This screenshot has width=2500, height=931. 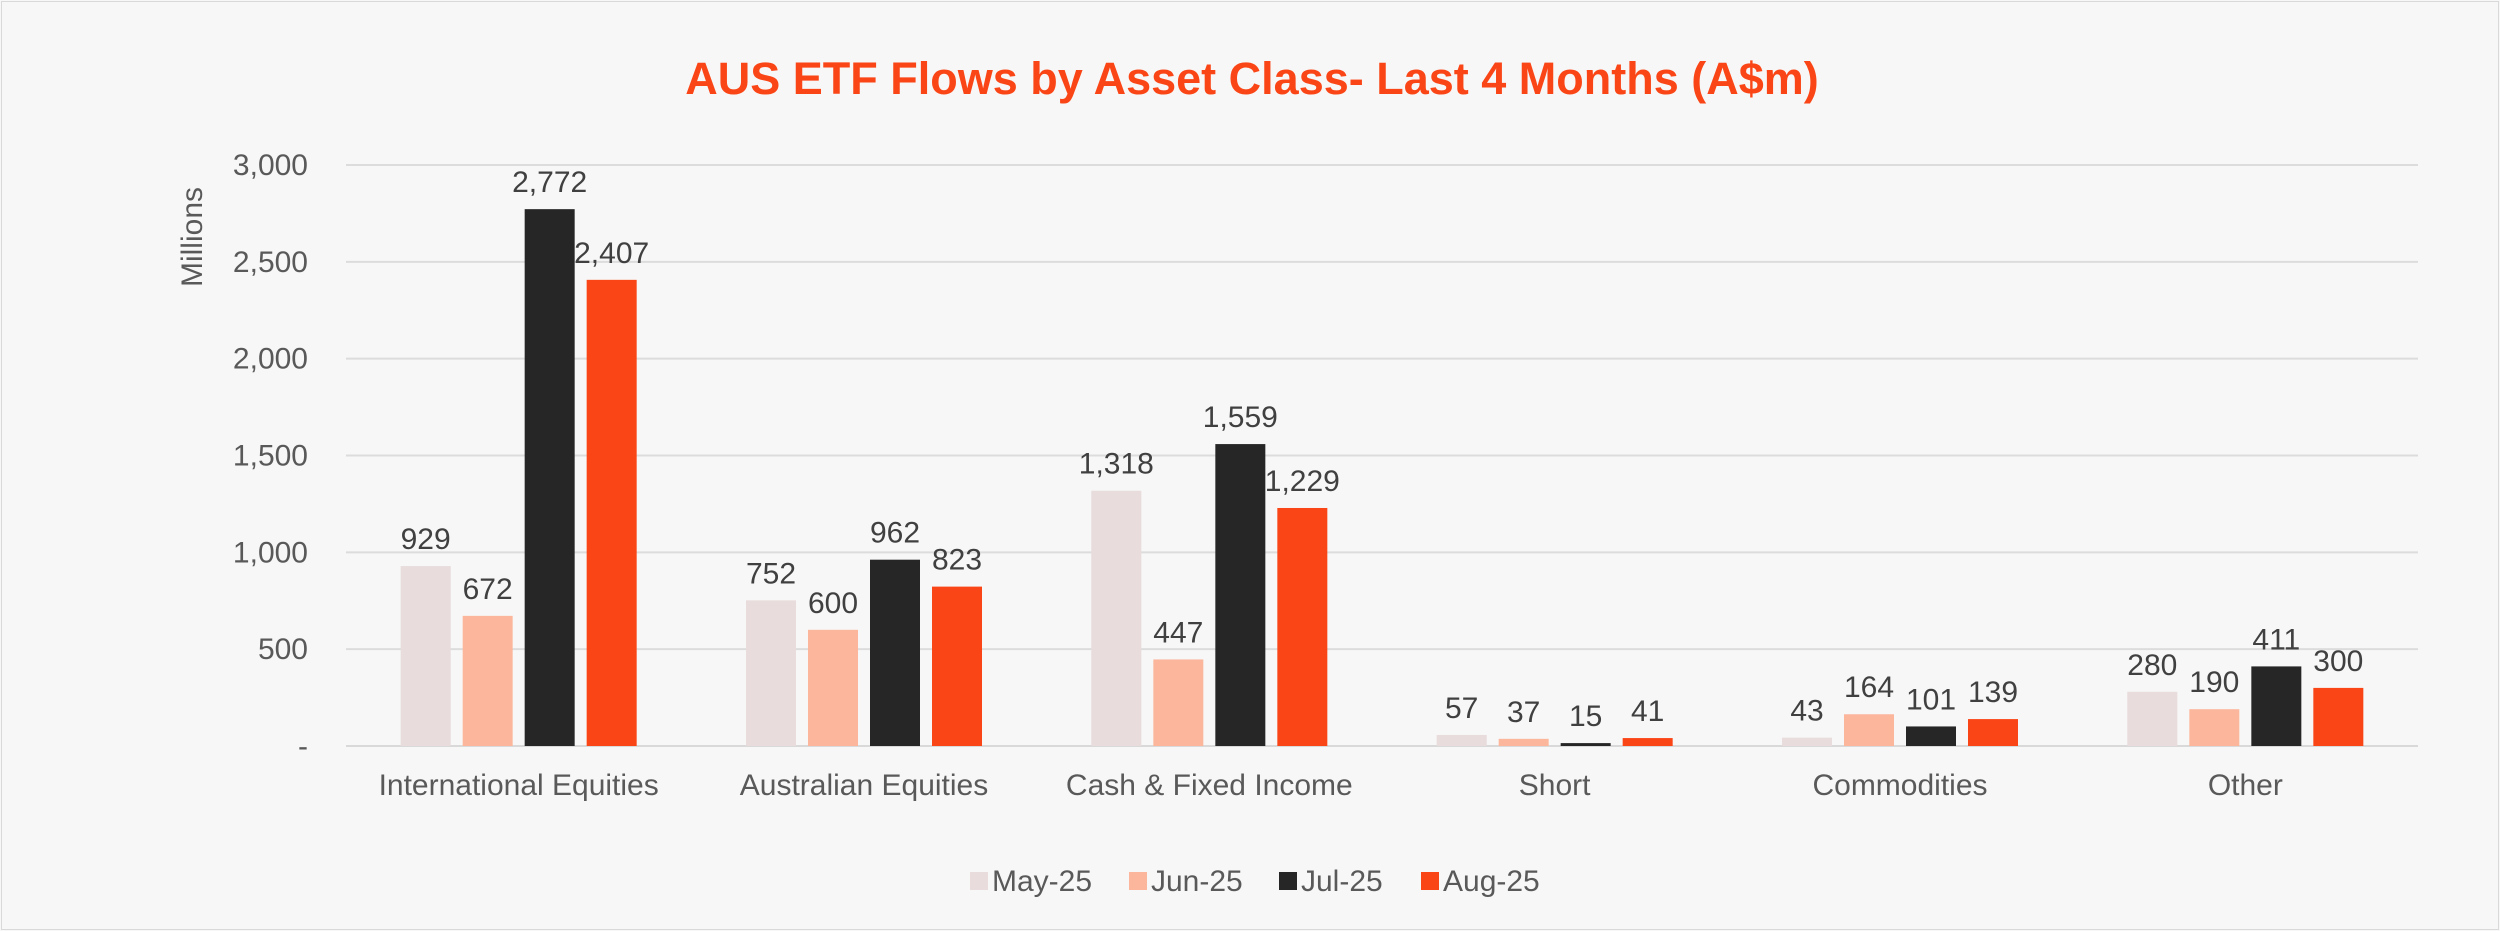 I want to click on legend: May-25 Jun-25 Jul-25 Aug-25, so click(x=1255, y=881).